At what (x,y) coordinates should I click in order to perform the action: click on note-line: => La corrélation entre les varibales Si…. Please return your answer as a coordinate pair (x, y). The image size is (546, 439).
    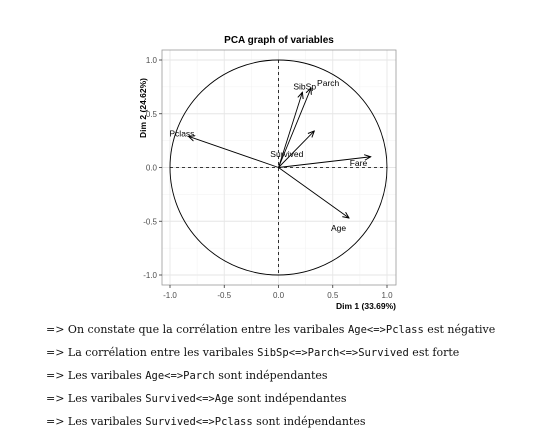
    Looking at the image, I should click on (270, 356).